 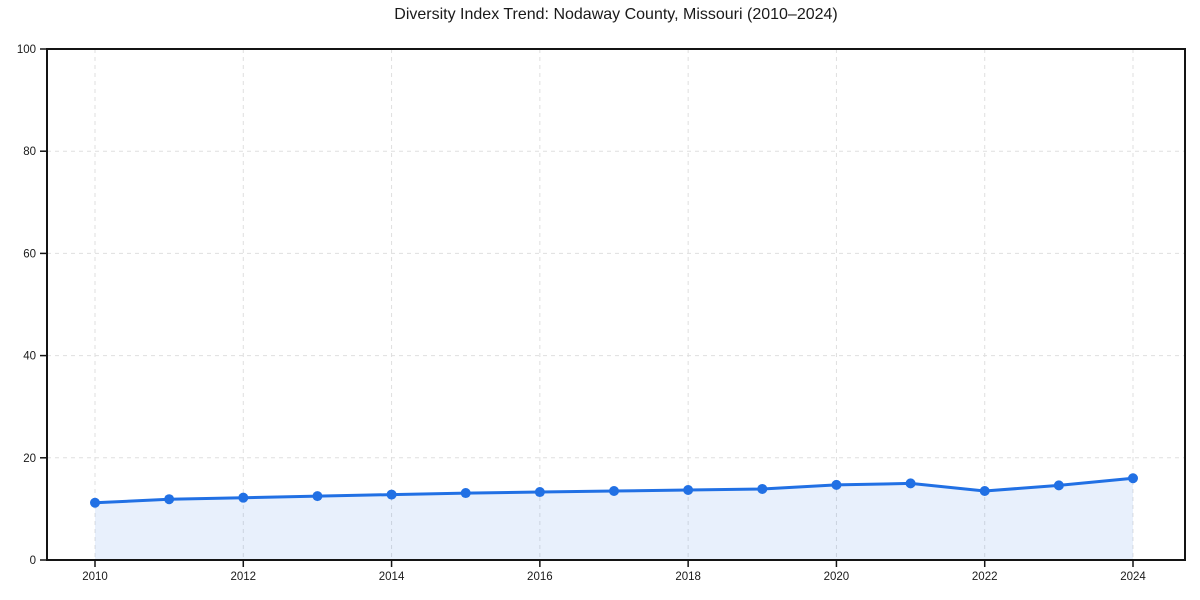 What do you see at coordinates (29, 152) in the screenshot?
I see `y-axis-tick-label: 80` at bounding box center [29, 152].